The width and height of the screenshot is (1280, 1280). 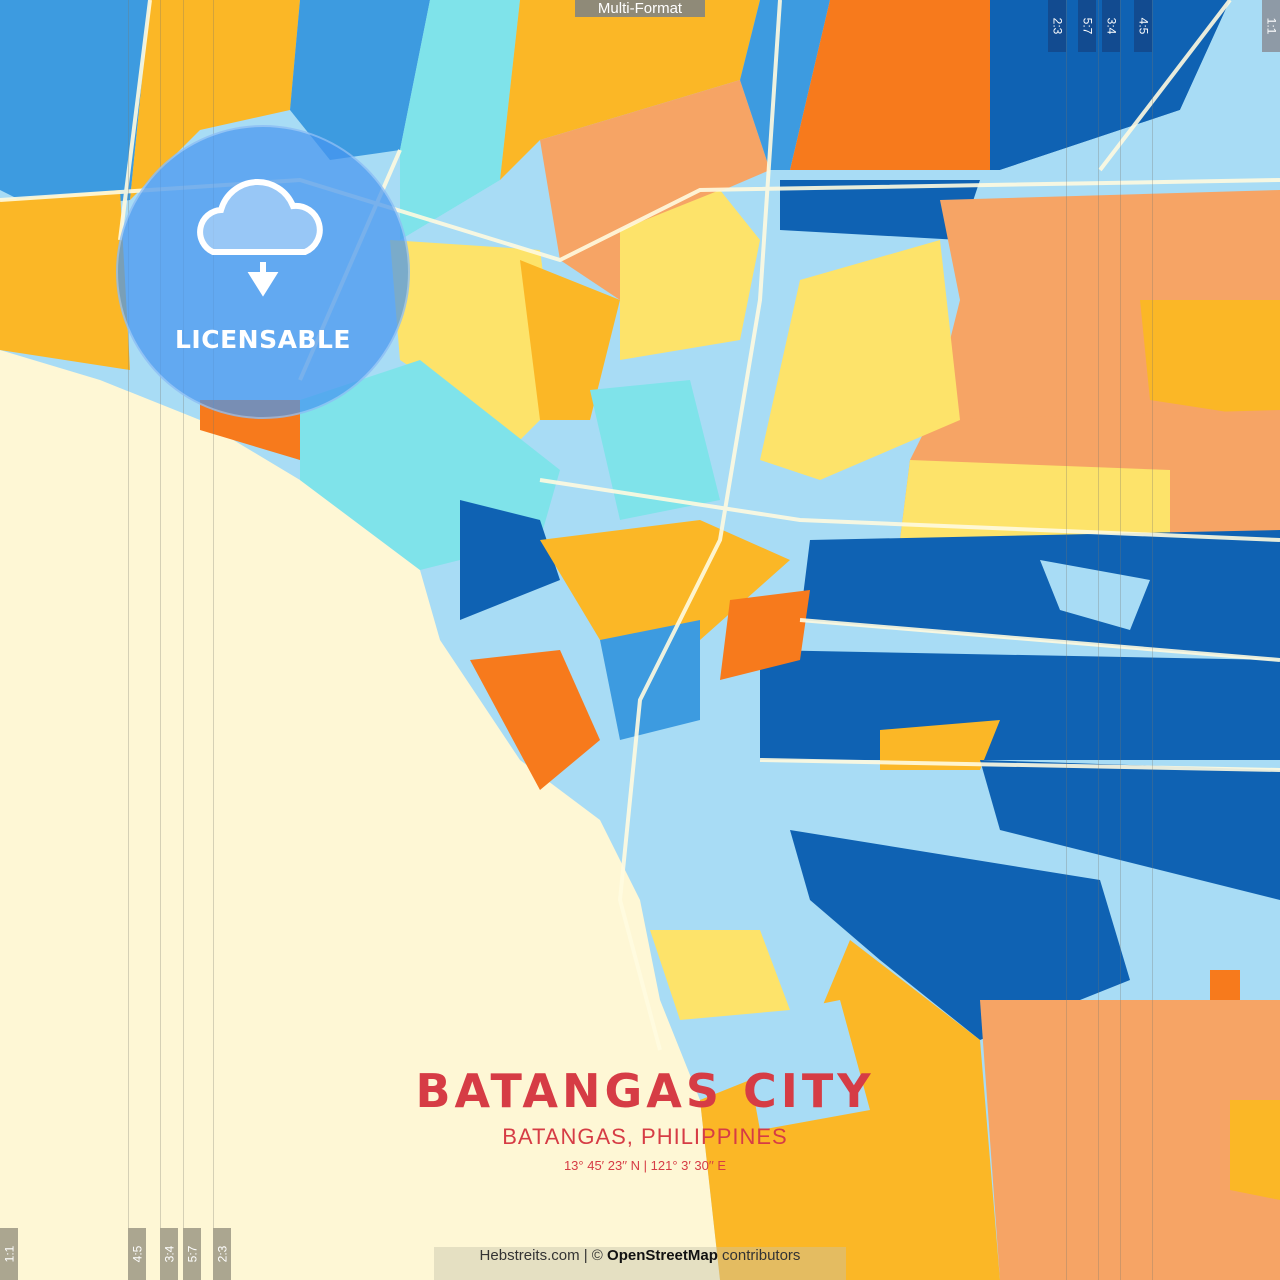 I want to click on map-title: BATANGAS CITY, so click(x=645, y=1091).